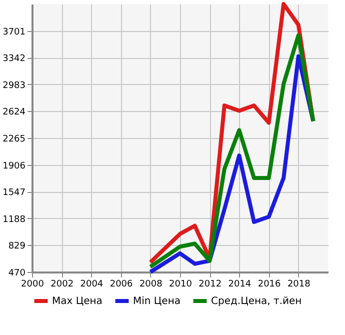  Describe the element at coordinates (14, 193) in the screenshot. I see `y-tick-label: 1547` at that location.